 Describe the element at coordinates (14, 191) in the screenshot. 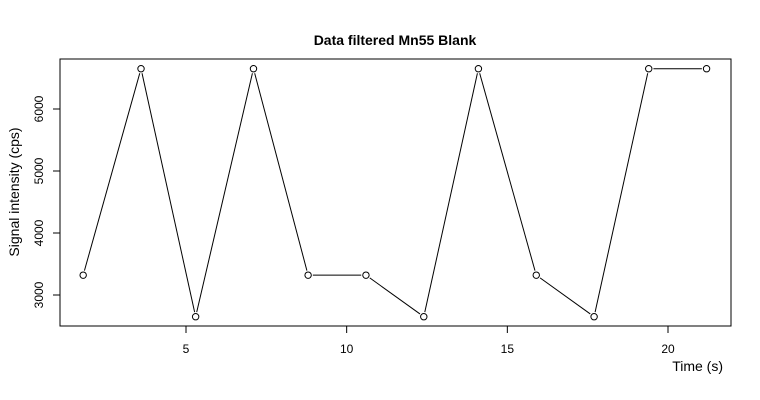

I see `y-axis-title: Signal intensity (cps)` at that location.